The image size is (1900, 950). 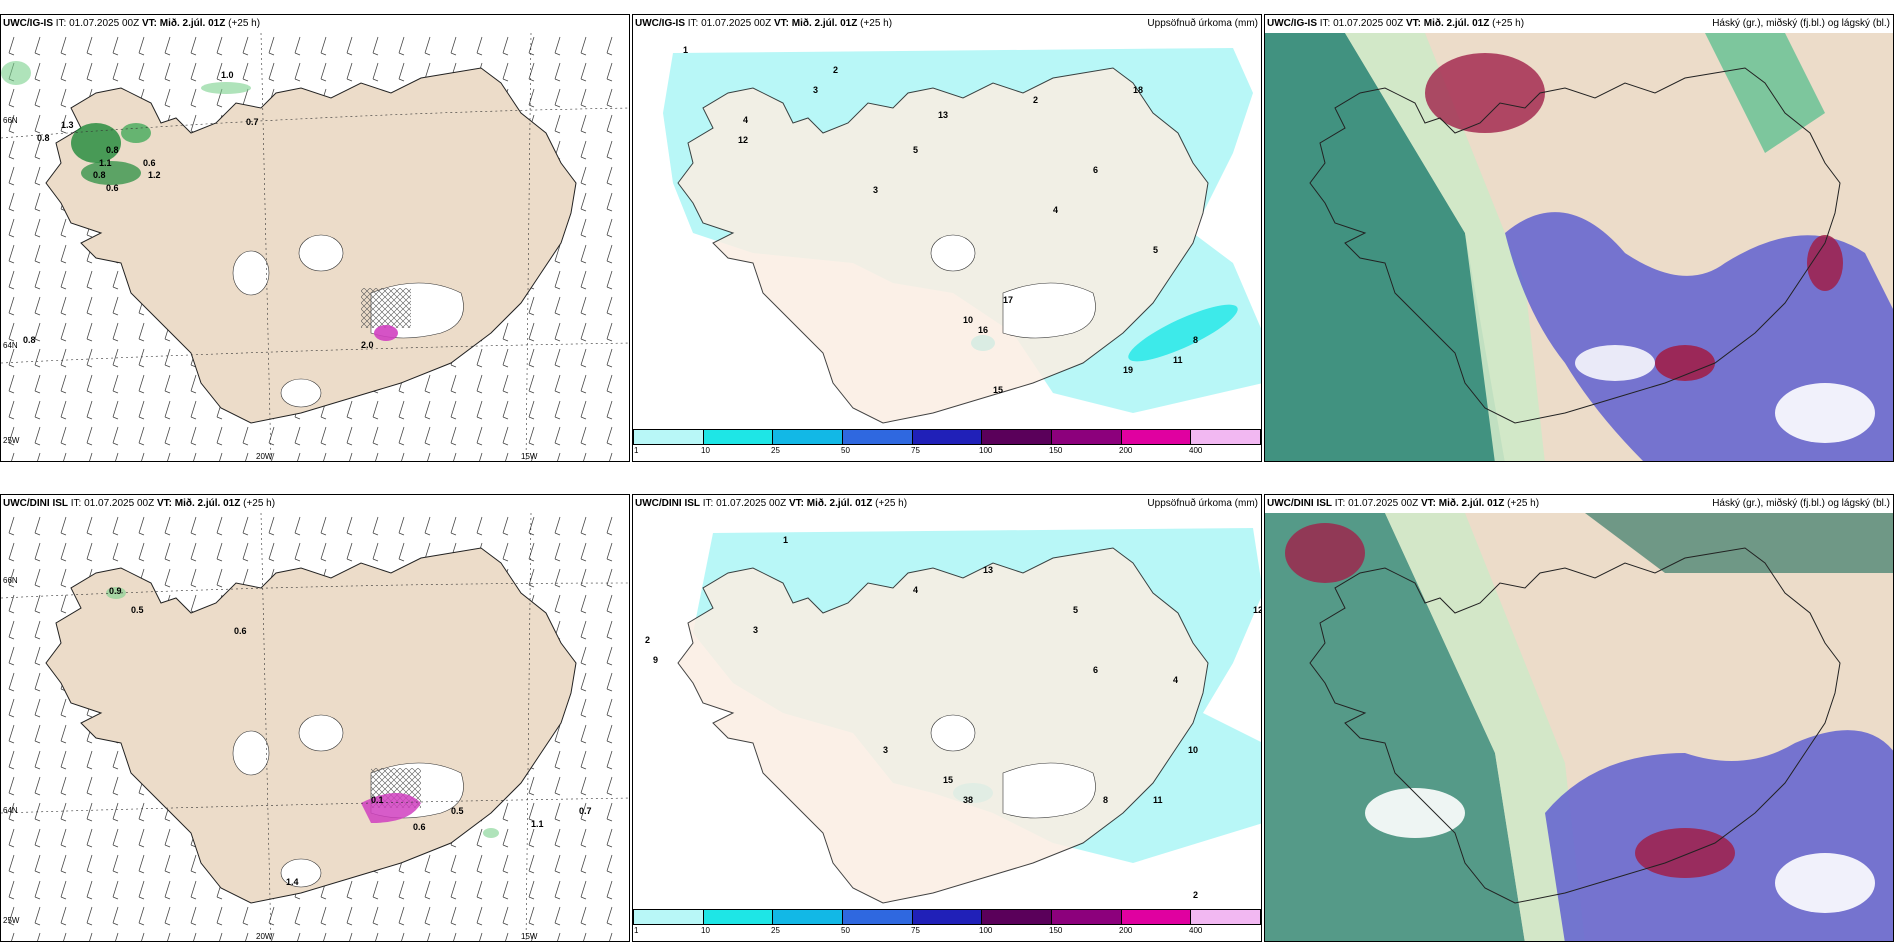 What do you see at coordinates (1075, 610) in the screenshot?
I see `svg-text: 5` at bounding box center [1075, 610].